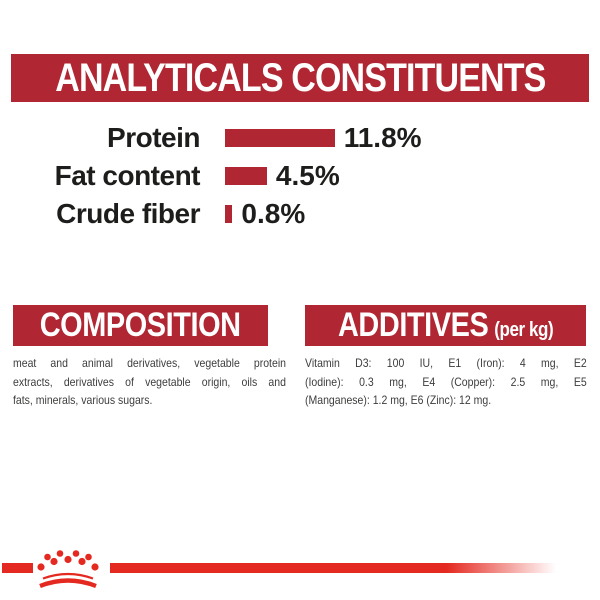  Describe the element at coordinates (83, 400) in the screenshot. I see `composition-line: fats, minerals, various sugars.` at that location.